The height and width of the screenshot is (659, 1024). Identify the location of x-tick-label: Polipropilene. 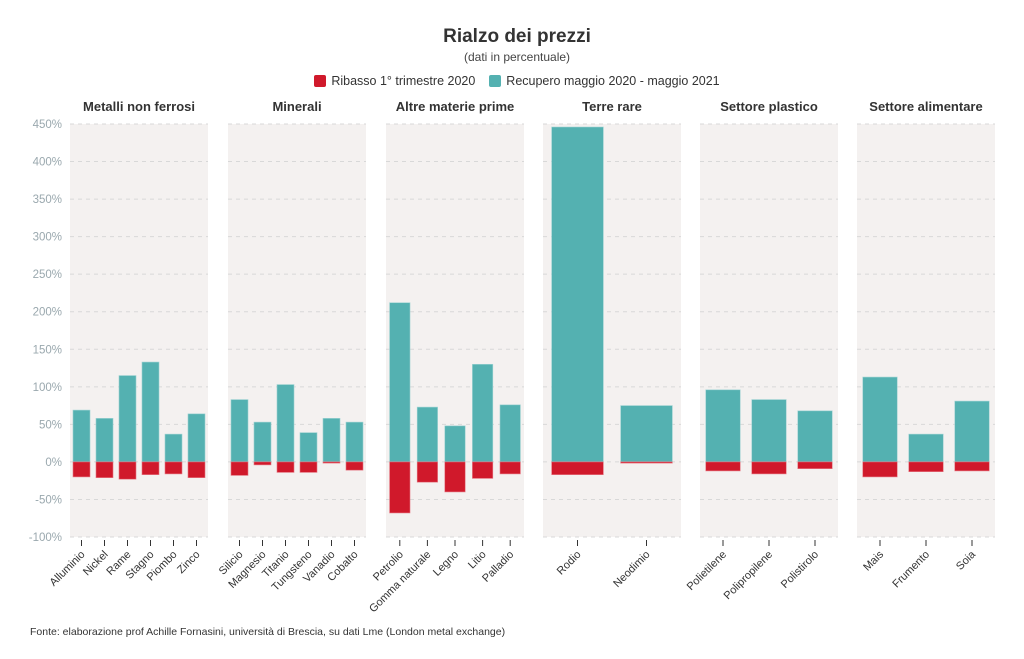
(748, 575).